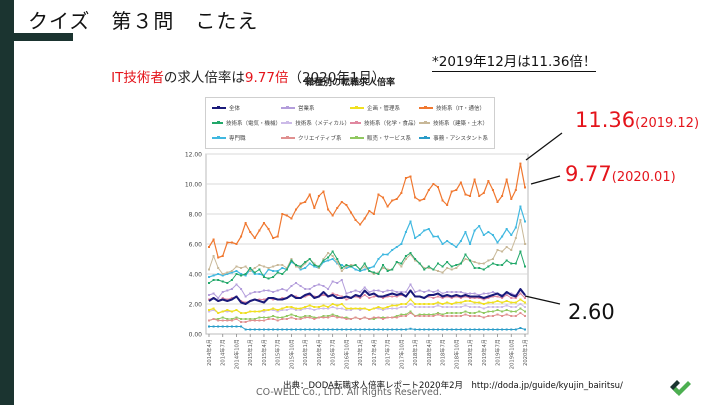 The image size is (720, 405). What do you see at coordinates (319, 352) in the screenshot?
I see `x-tick-label: 2016年4月` at bounding box center [319, 352].